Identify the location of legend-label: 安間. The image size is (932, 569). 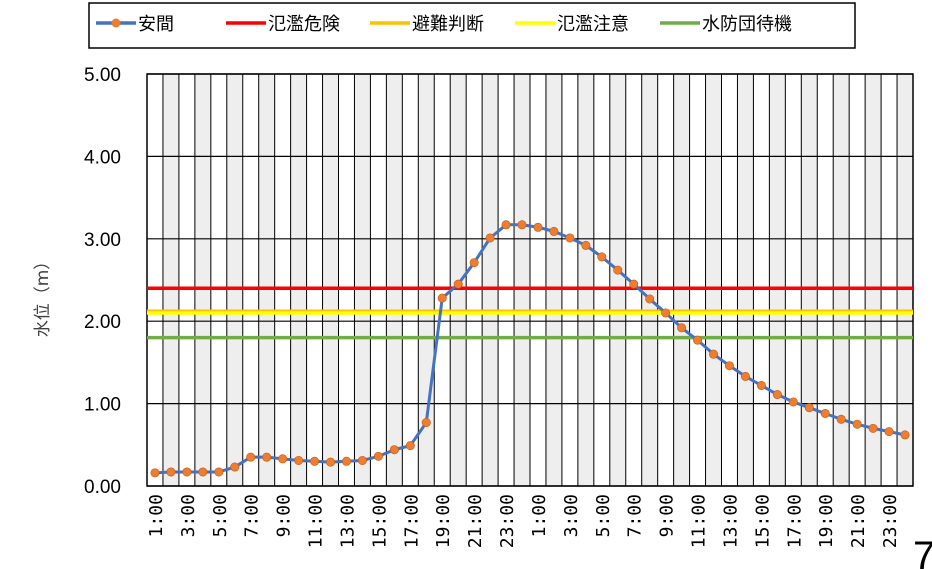
(156, 24).